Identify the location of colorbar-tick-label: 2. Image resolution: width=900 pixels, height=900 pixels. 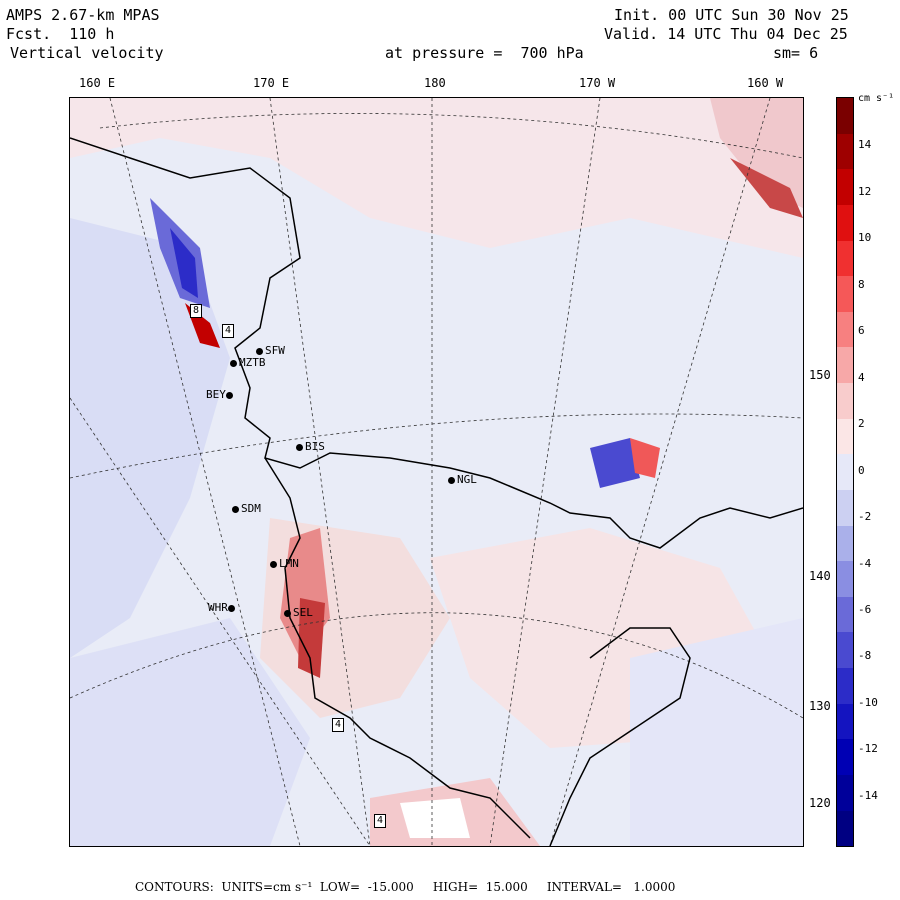
(861, 423).